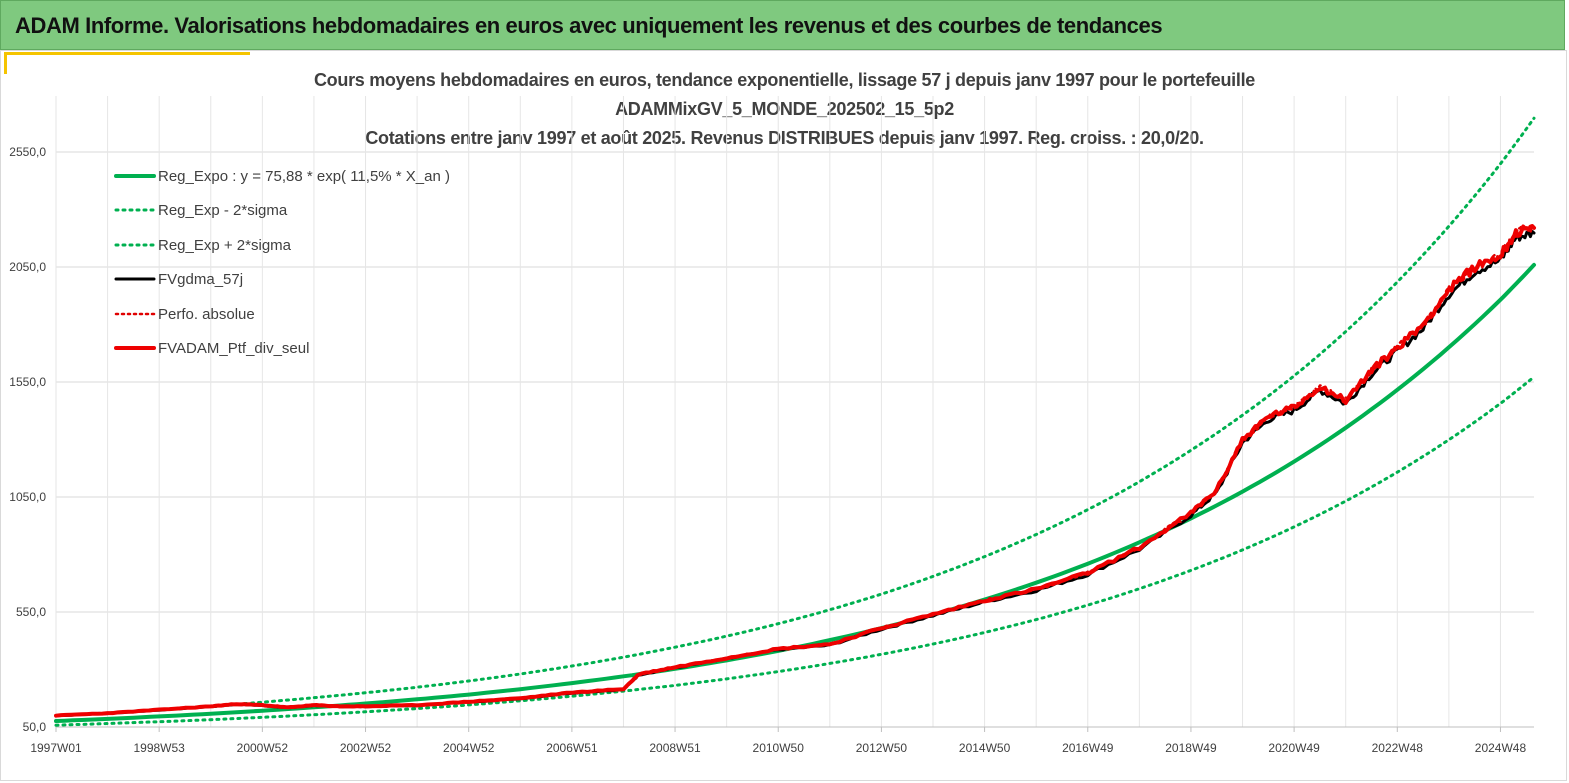 The width and height of the screenshot is (1569, 783). Describe the element at coordinates (27, 439) in the screenshot. I see `y-axis-ticks: 50,0 550,0 1050,0 1550,0 2050,0 2550,0` at that location.